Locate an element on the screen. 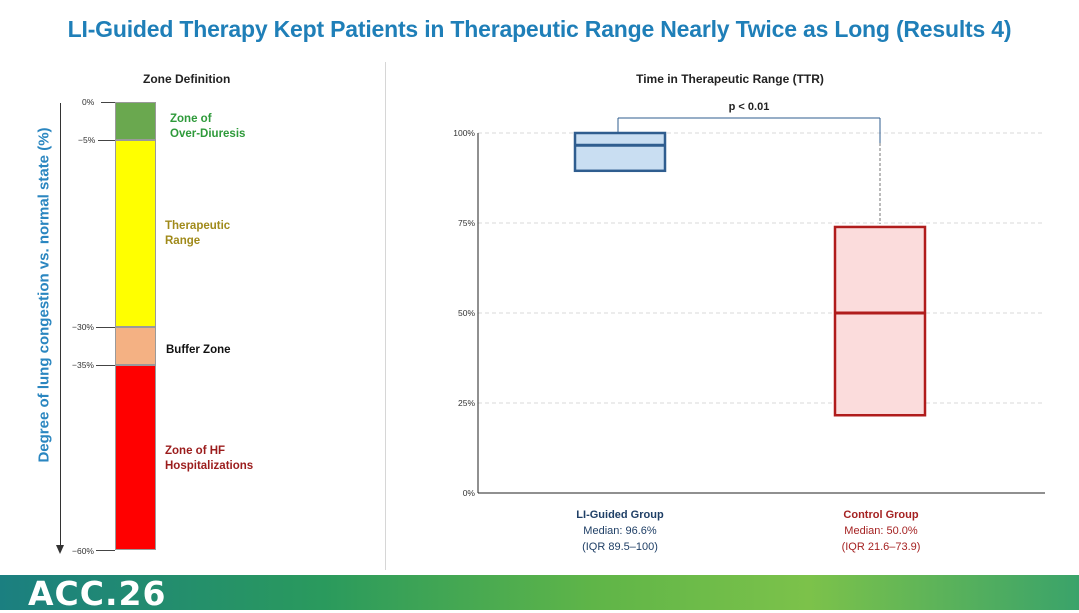  zone-hf-bar is located at coordinates (135, 457).